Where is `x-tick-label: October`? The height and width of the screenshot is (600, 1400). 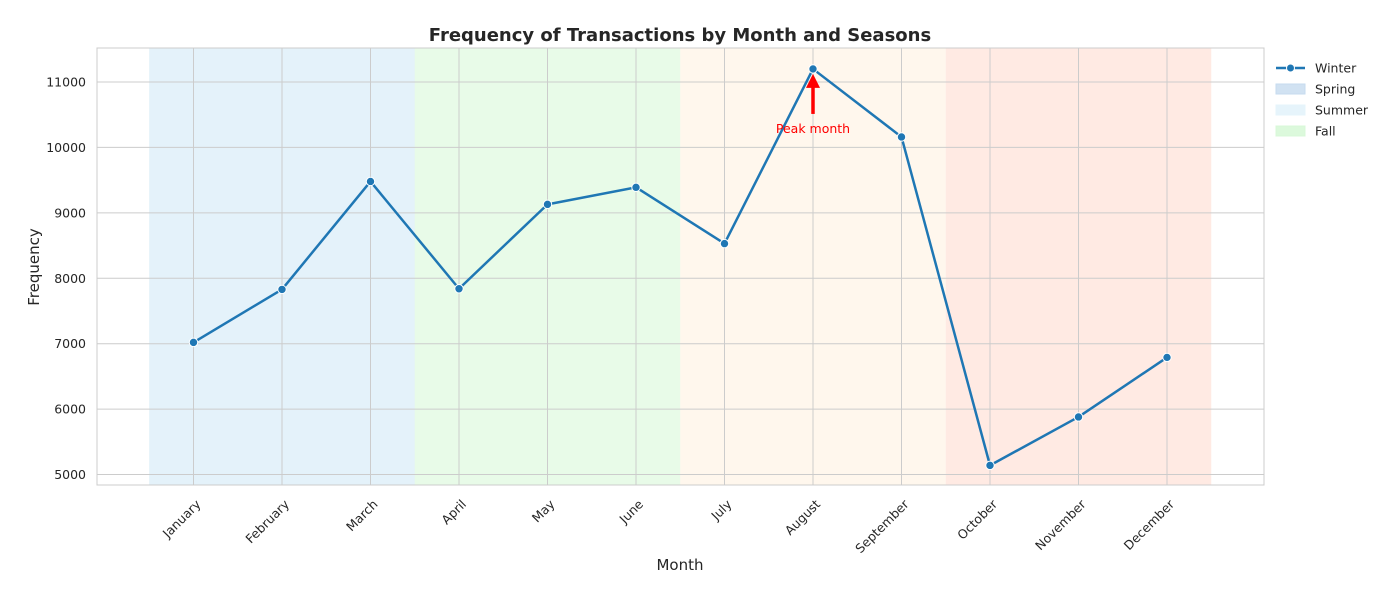
x-tick-label: October is located at coordinates (977, 519).